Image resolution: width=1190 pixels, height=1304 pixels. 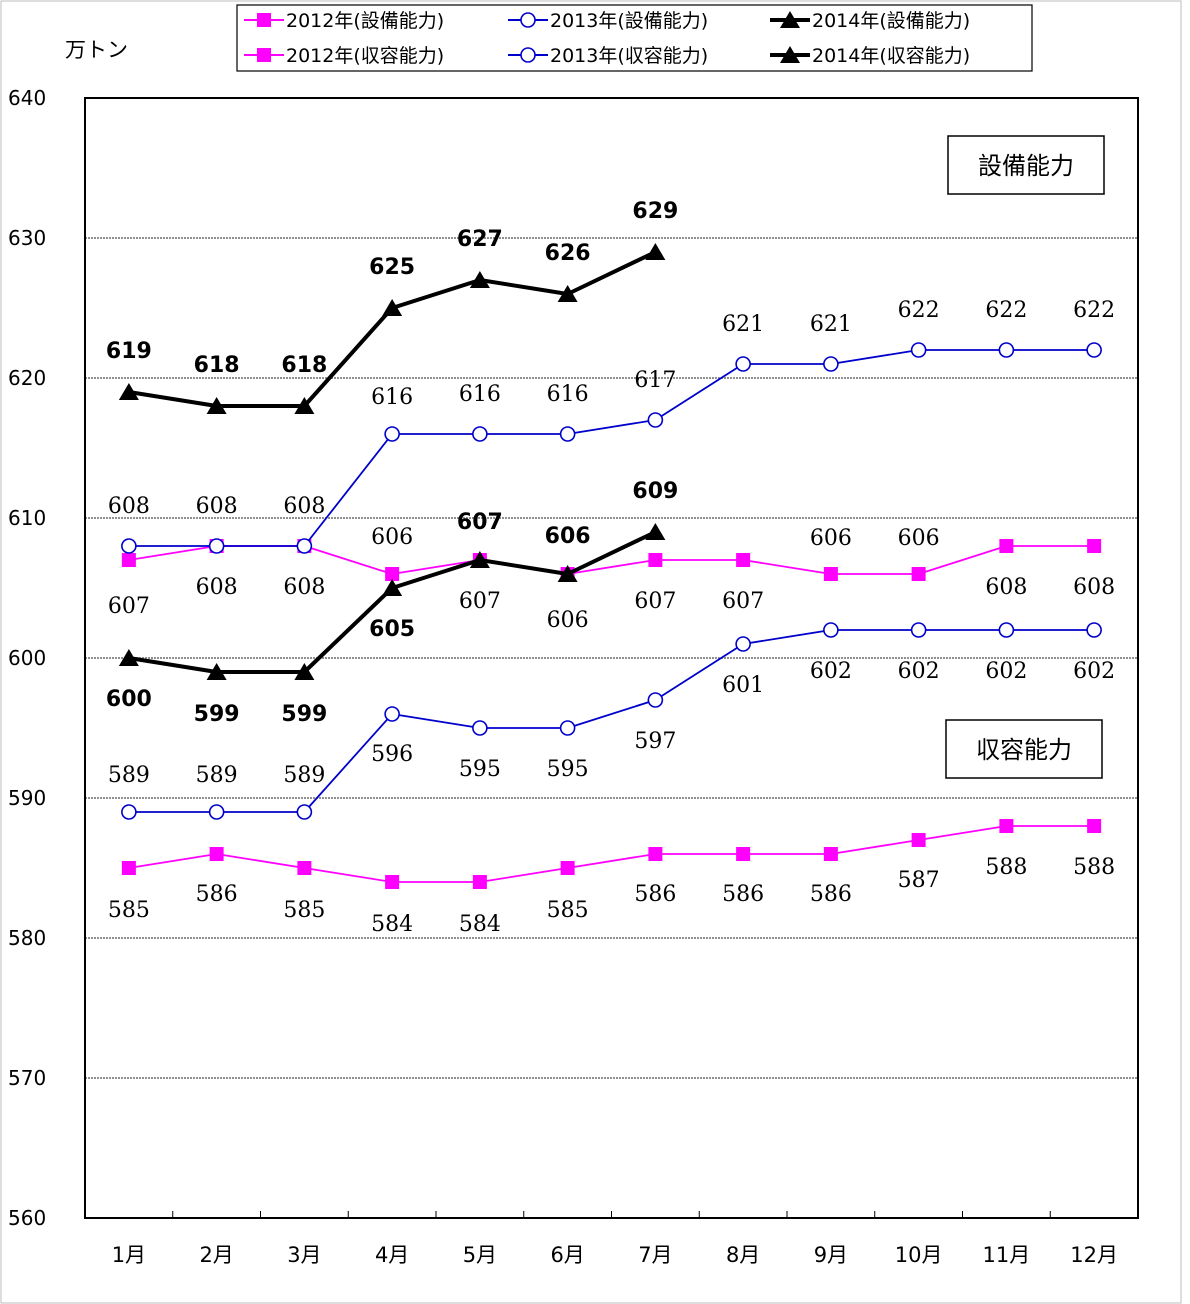 I want to click on data-label-2012-equipment-8: 607, so click(x=743, y=601).